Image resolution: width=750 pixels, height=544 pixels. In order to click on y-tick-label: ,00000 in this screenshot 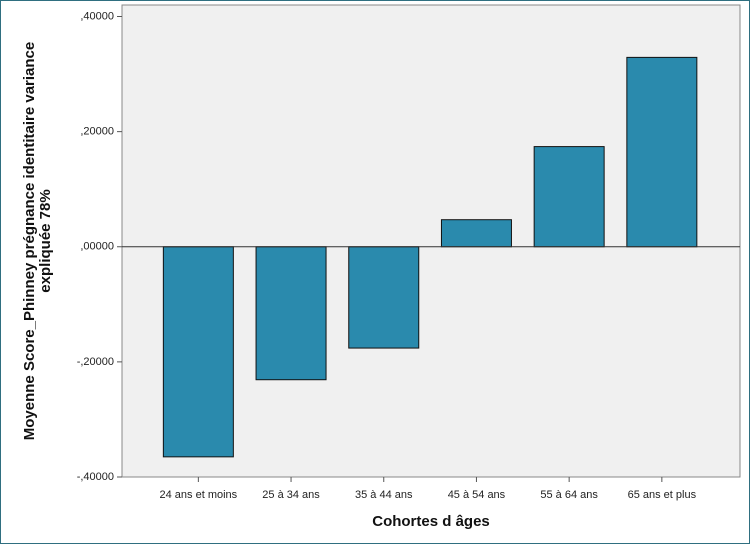, I will do `click(97, 247)`.